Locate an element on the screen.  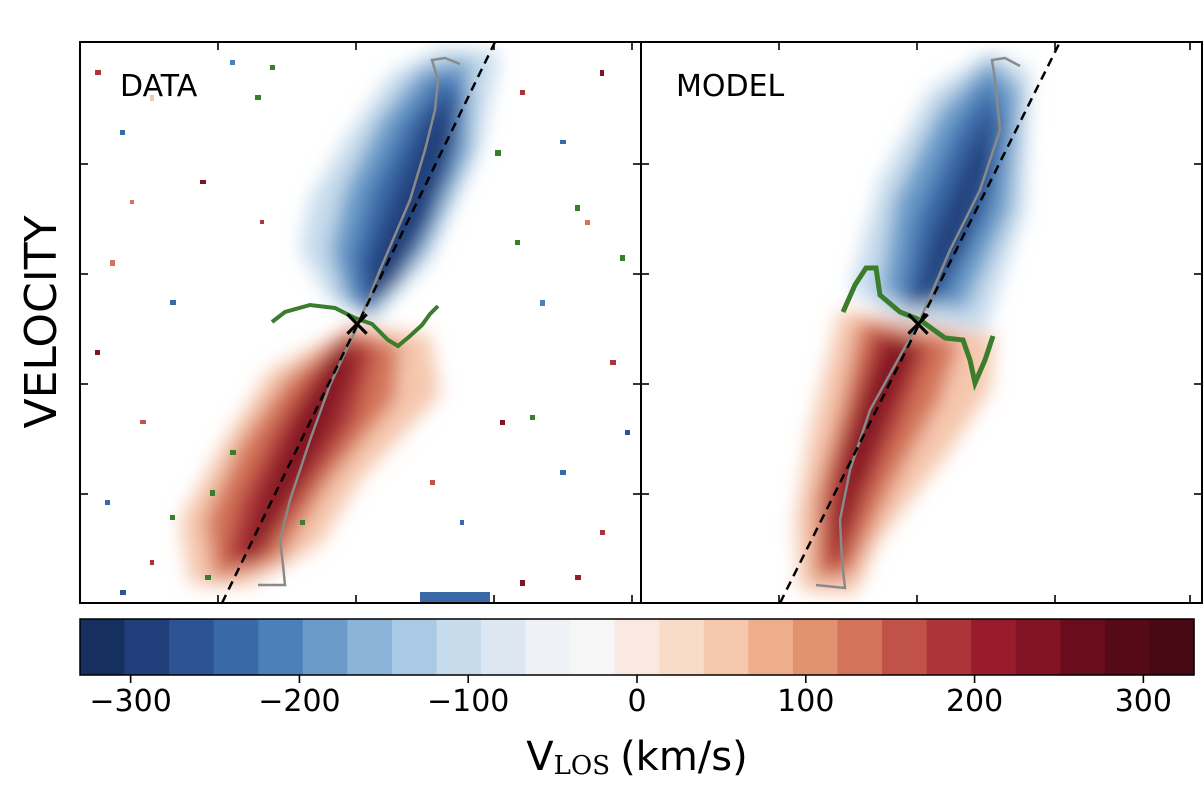
data-ridge-line is located at coordinates (359, 321).